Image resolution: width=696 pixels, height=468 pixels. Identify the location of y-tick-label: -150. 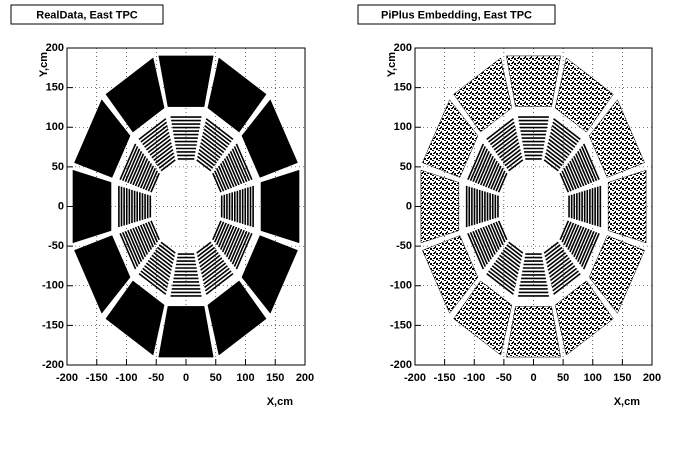
(401, 325).